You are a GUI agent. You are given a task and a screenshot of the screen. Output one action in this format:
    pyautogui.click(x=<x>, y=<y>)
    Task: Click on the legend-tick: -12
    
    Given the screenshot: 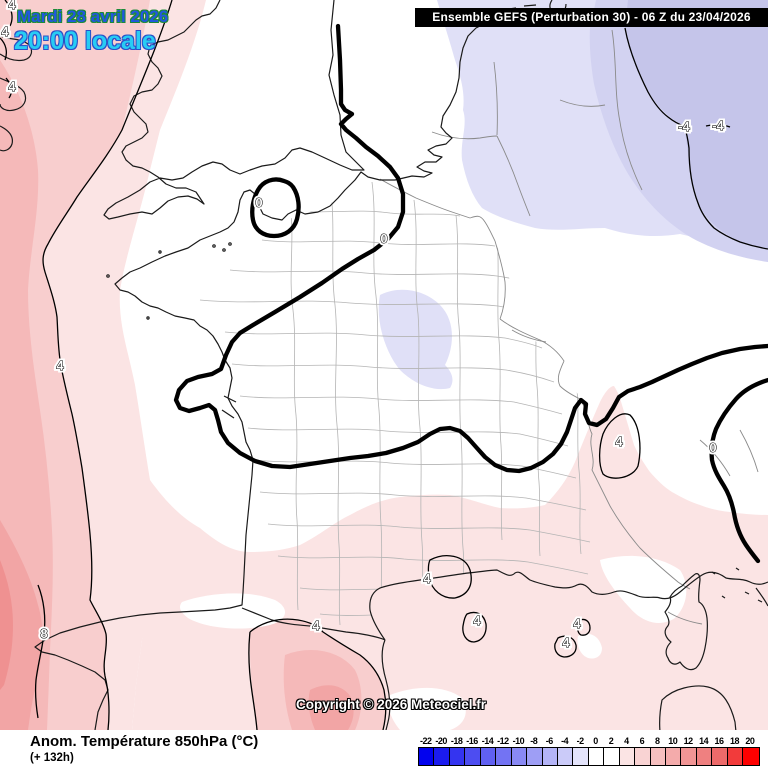 What is the action you would take?
    pyautogui.click(x=503, y=741)
    